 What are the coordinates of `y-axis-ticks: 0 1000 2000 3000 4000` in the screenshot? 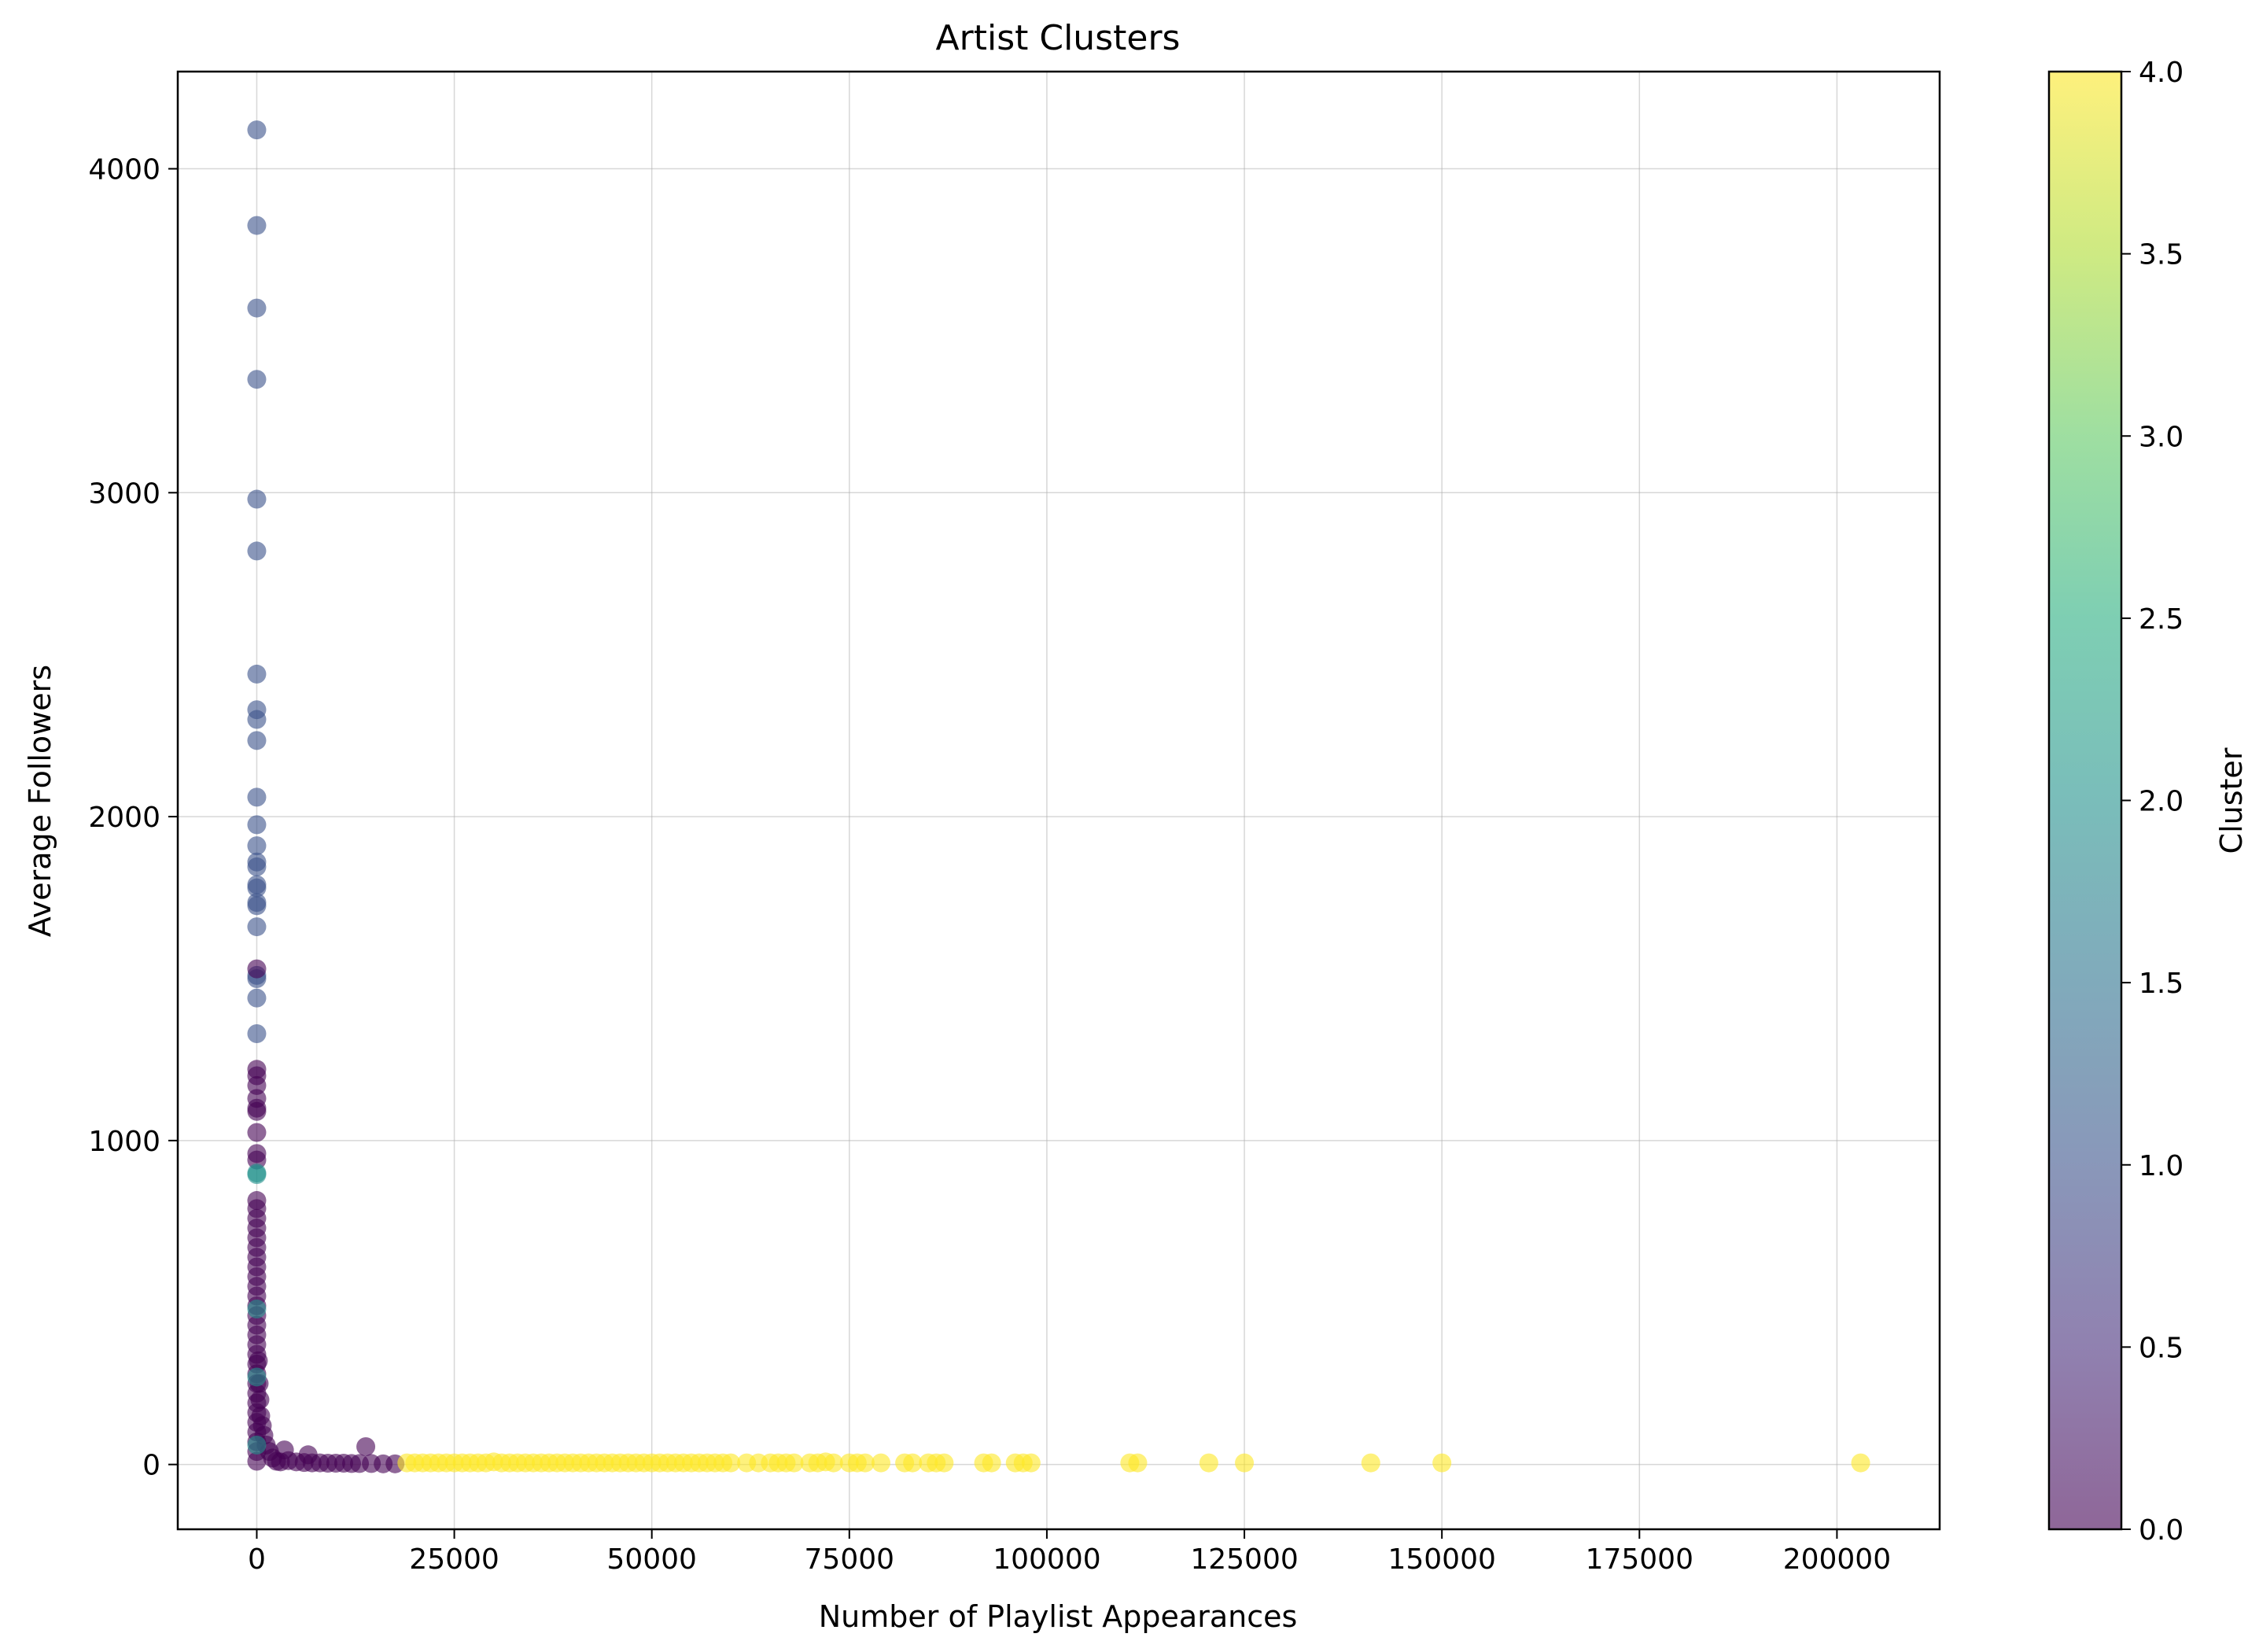 It's located at (133, 818).